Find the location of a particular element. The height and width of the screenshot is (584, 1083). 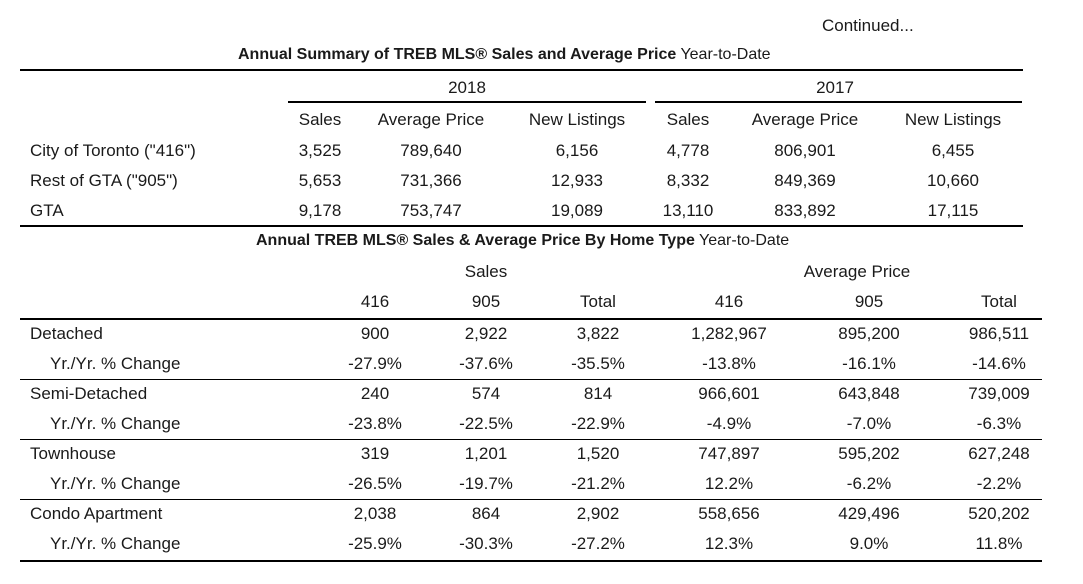

year-2018-header: 2018 is located at coordinates (467, 87).